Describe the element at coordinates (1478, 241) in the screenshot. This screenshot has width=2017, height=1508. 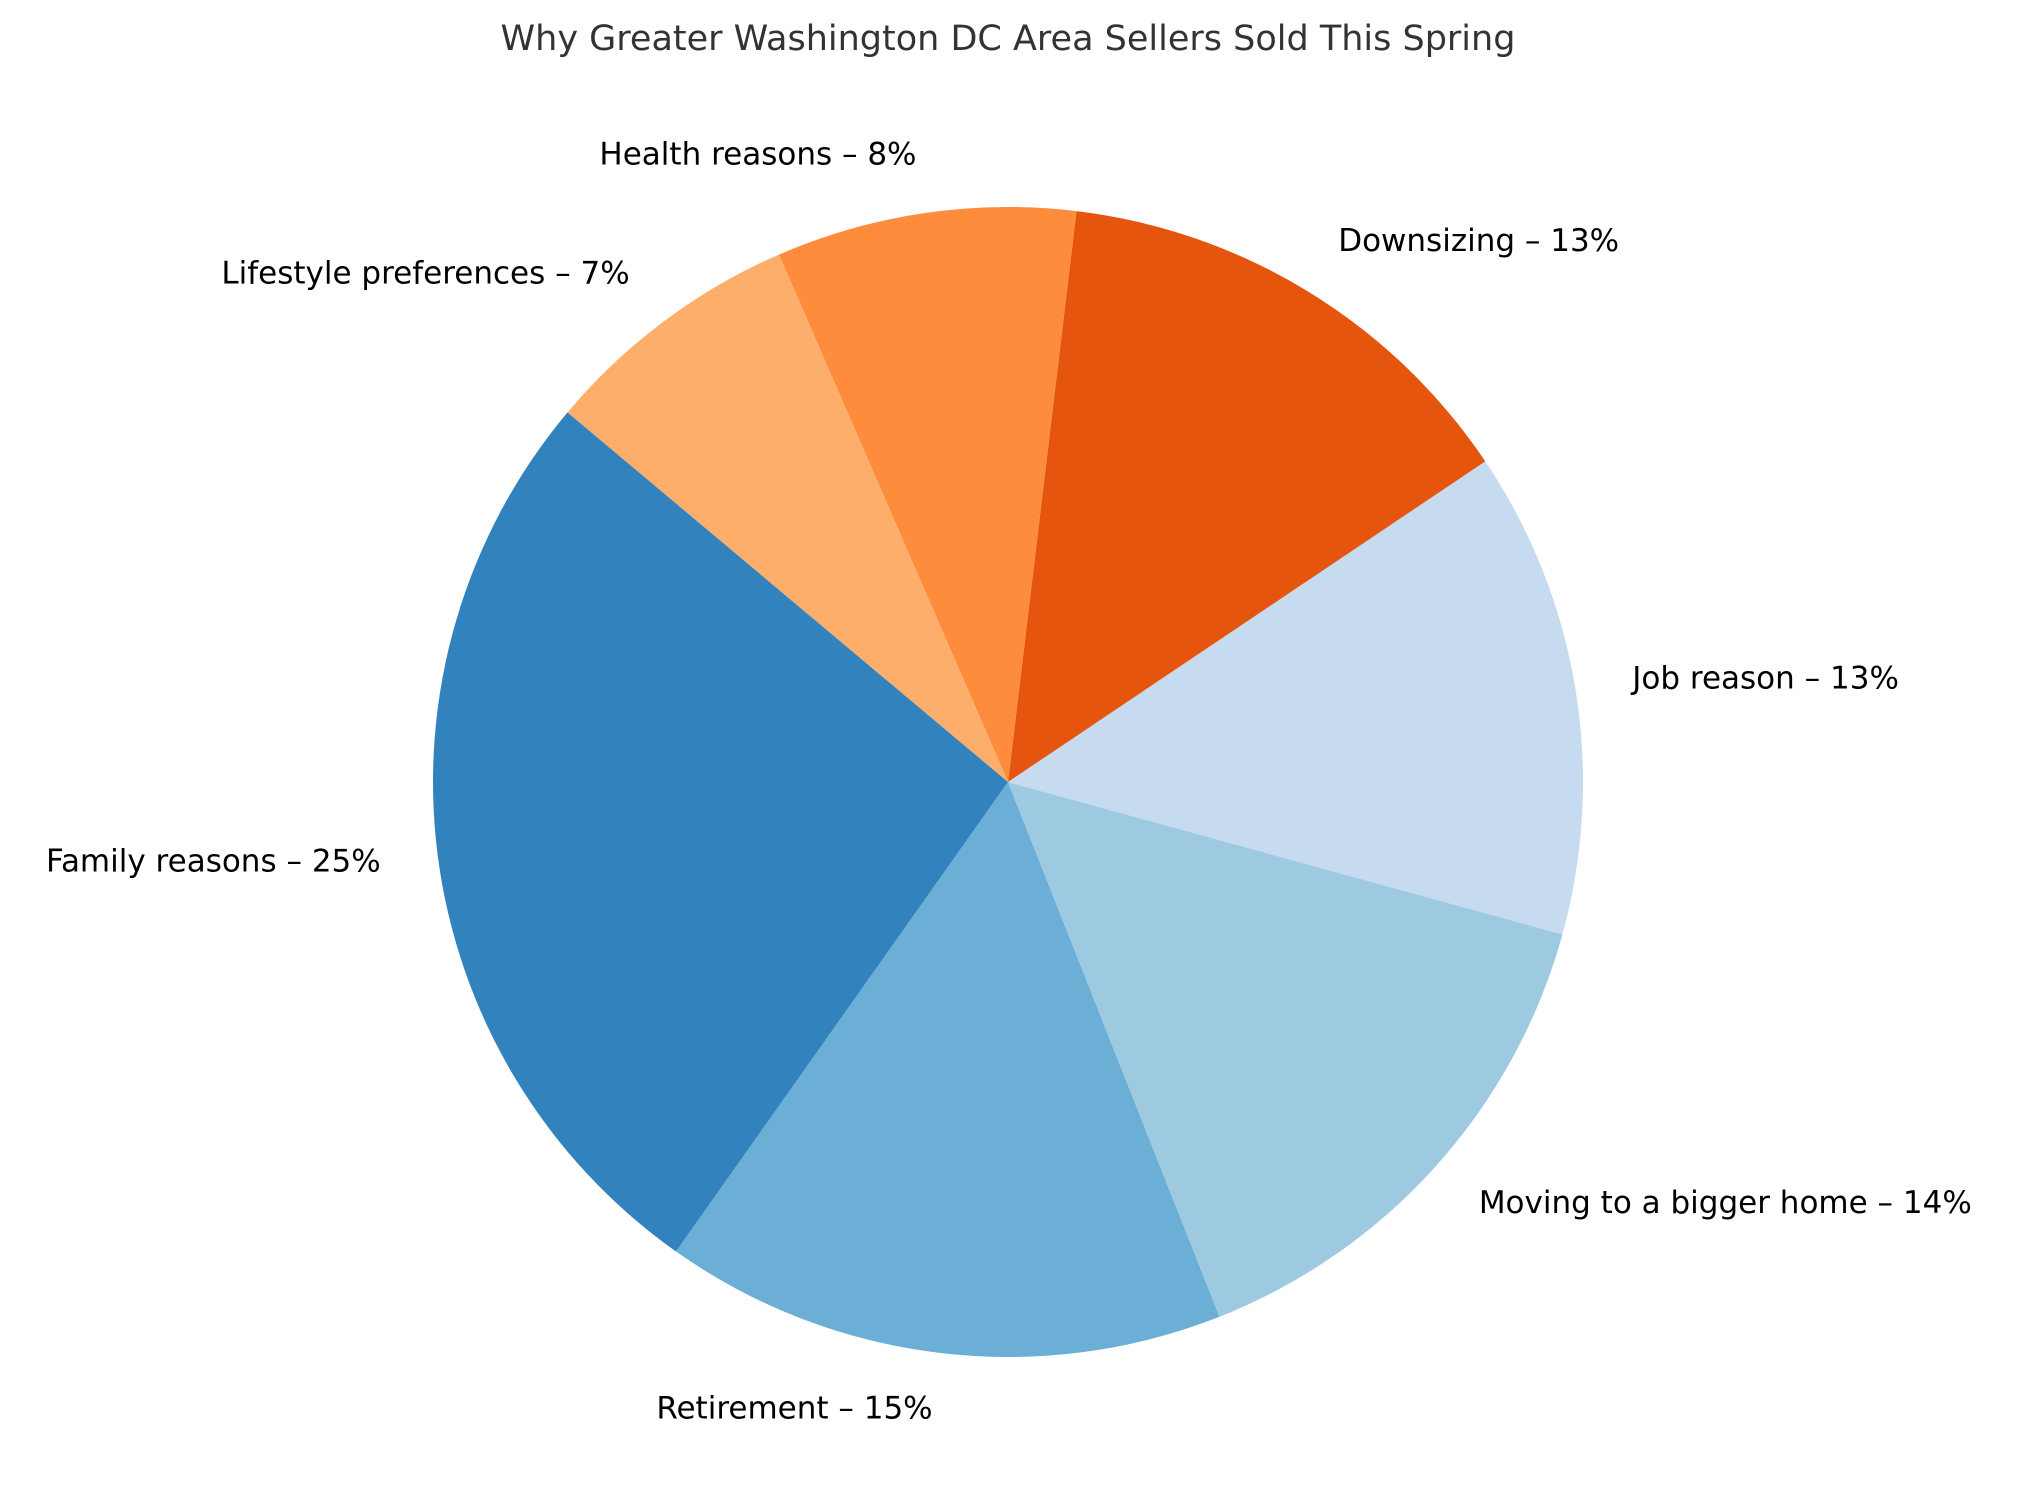
I see `slice-label: Downsizing – 13%` at that location.